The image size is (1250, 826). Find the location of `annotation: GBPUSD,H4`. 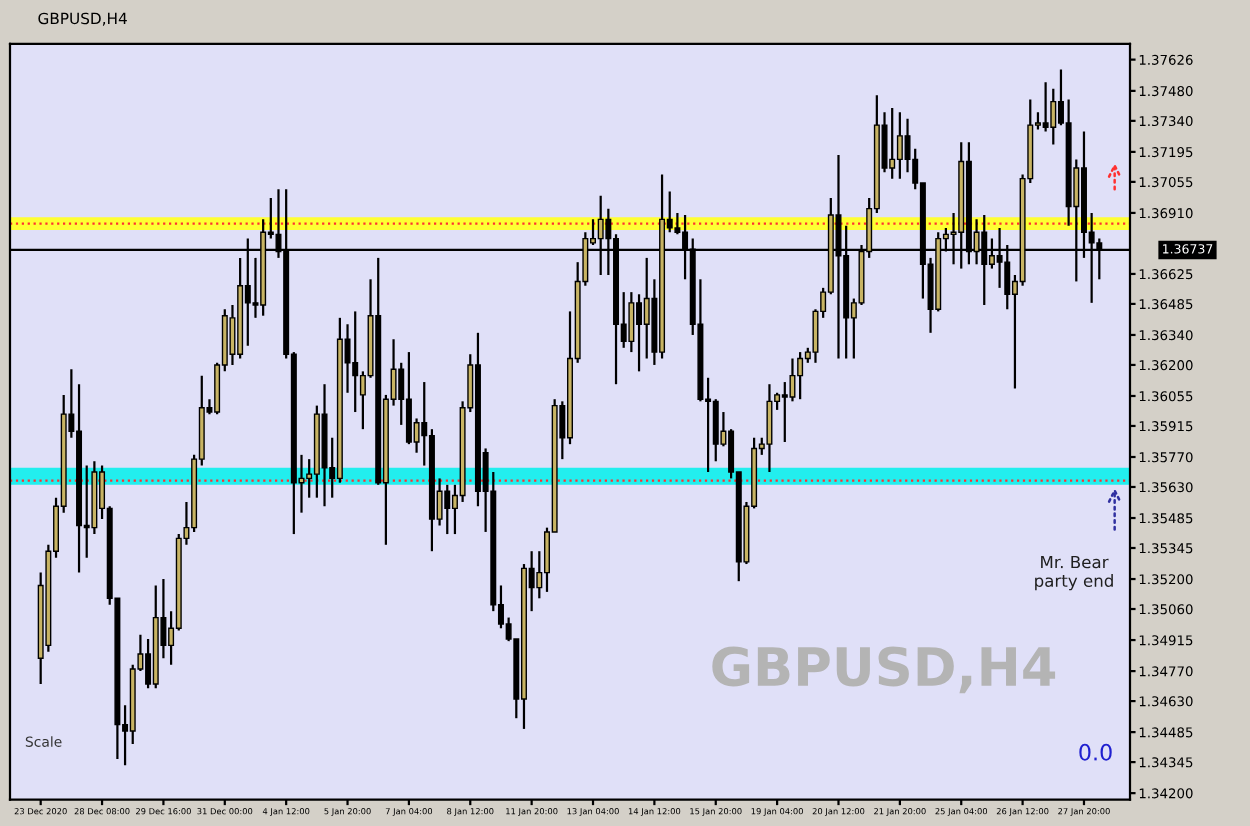

annotation: GBPUSD,H4 is located at coordinates (884, 670).